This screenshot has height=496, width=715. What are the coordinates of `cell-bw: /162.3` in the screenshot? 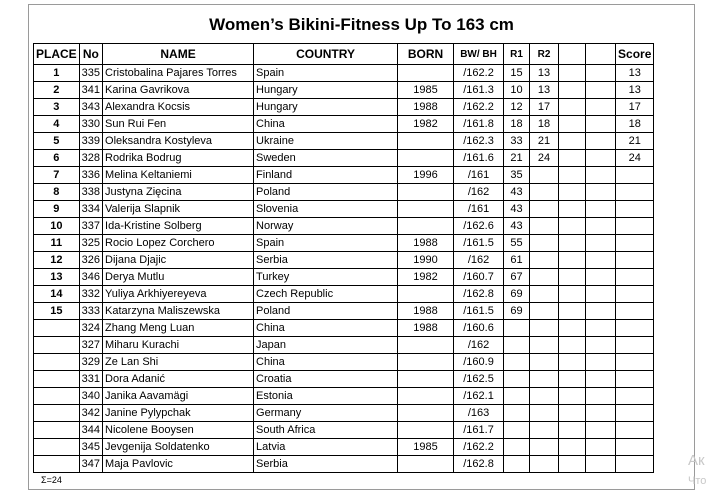 It's located at (479, 141).